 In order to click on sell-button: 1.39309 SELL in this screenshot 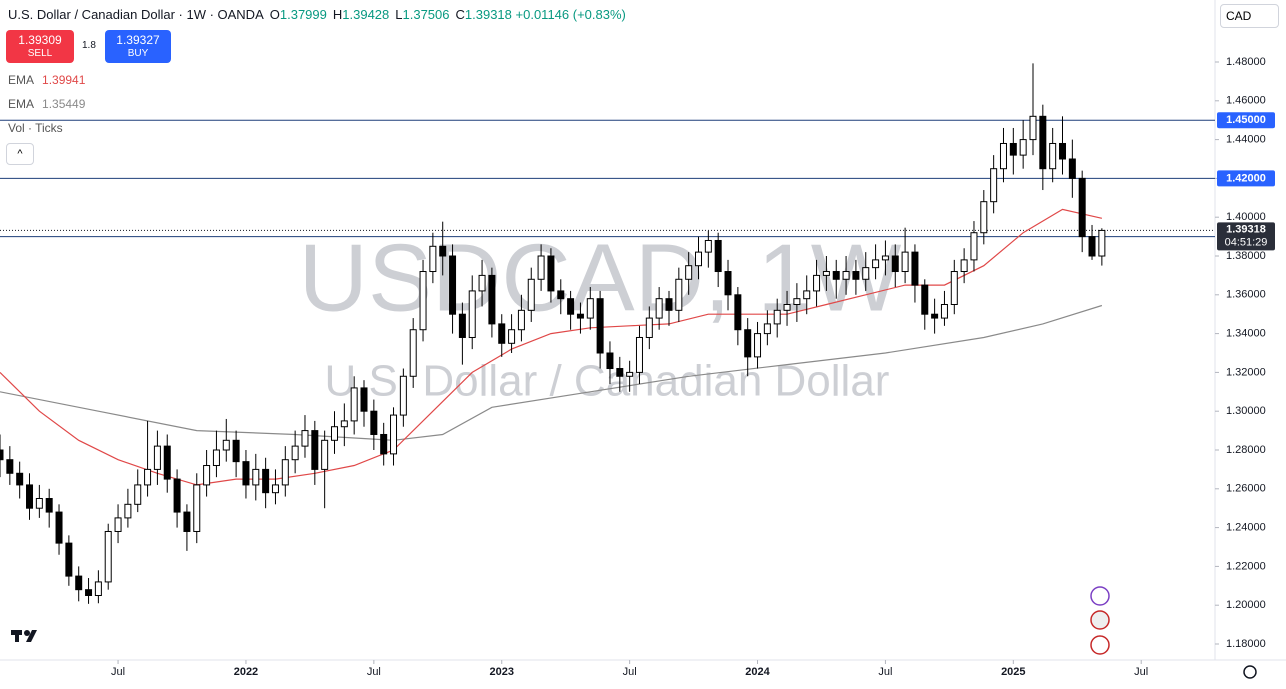, I will do `click(40, 46)`.